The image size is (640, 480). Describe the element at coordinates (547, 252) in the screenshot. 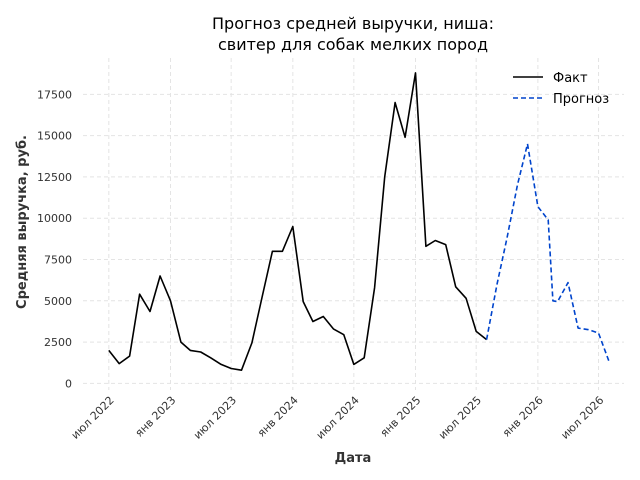

I see `series-line-forecast` at that location.